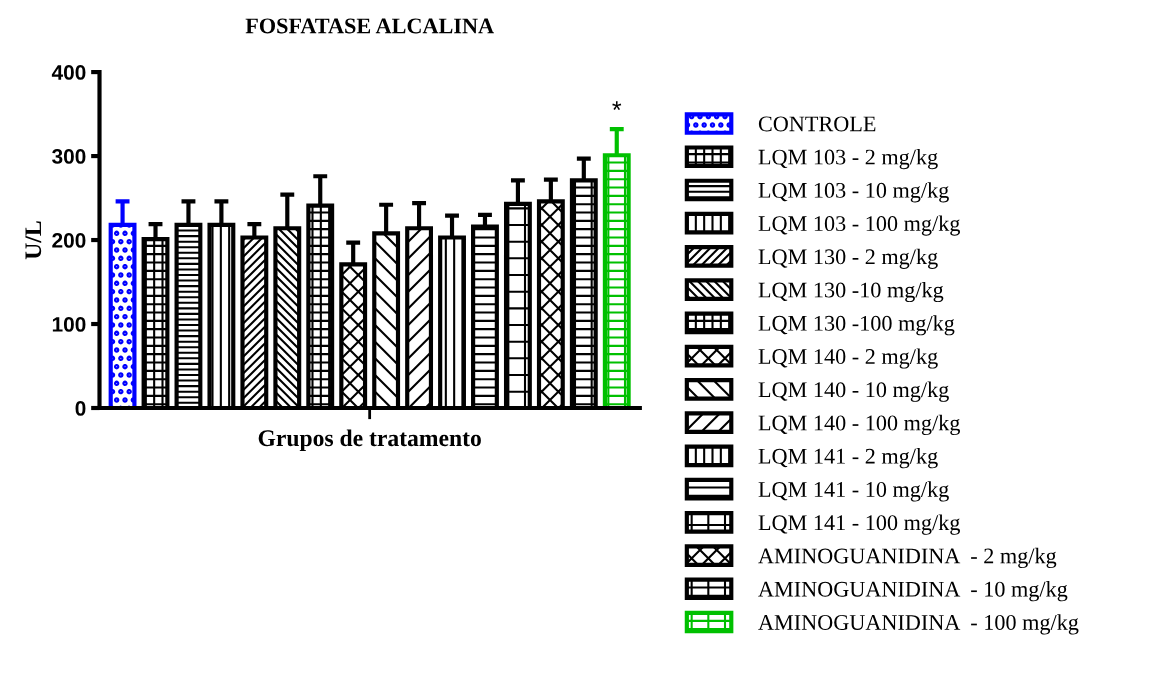  What do you see at coordinates (859, 225) in the screenshot?
I see `legend-label: LQM 103 - 100 mg/kg` at bounding box center [859, 225].